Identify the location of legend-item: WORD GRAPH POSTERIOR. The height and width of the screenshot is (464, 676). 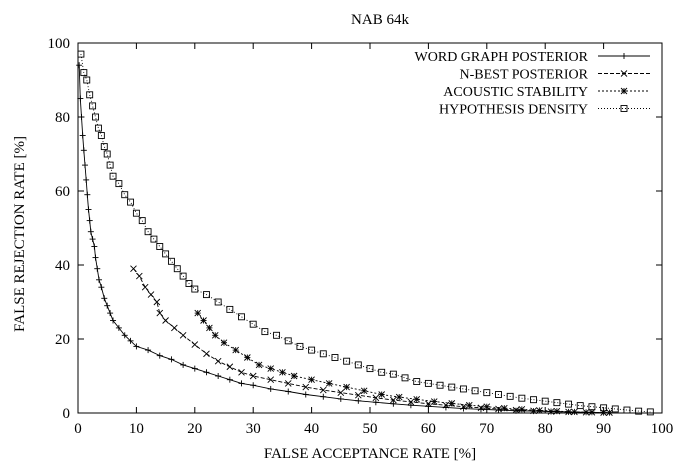
(532, 57).